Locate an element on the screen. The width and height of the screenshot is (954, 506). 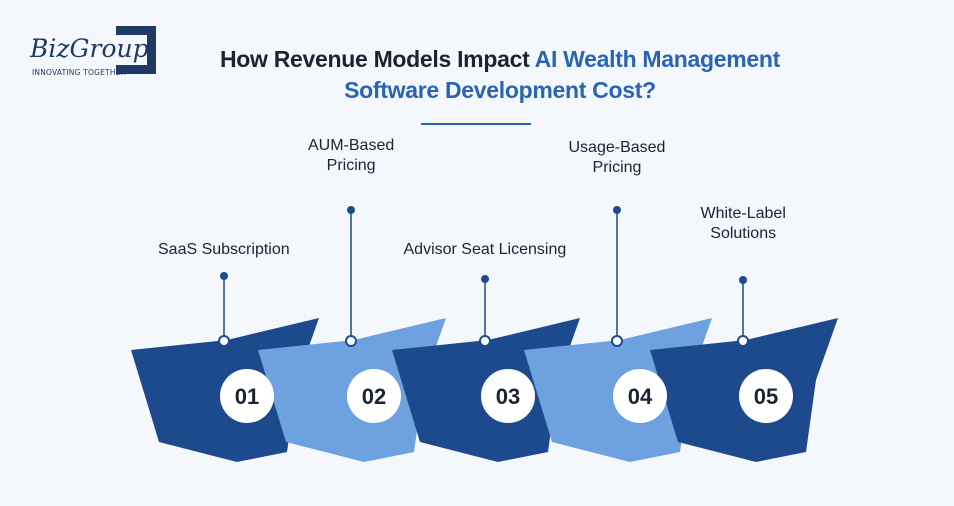
title-underline is located at coordinates (476, 124).